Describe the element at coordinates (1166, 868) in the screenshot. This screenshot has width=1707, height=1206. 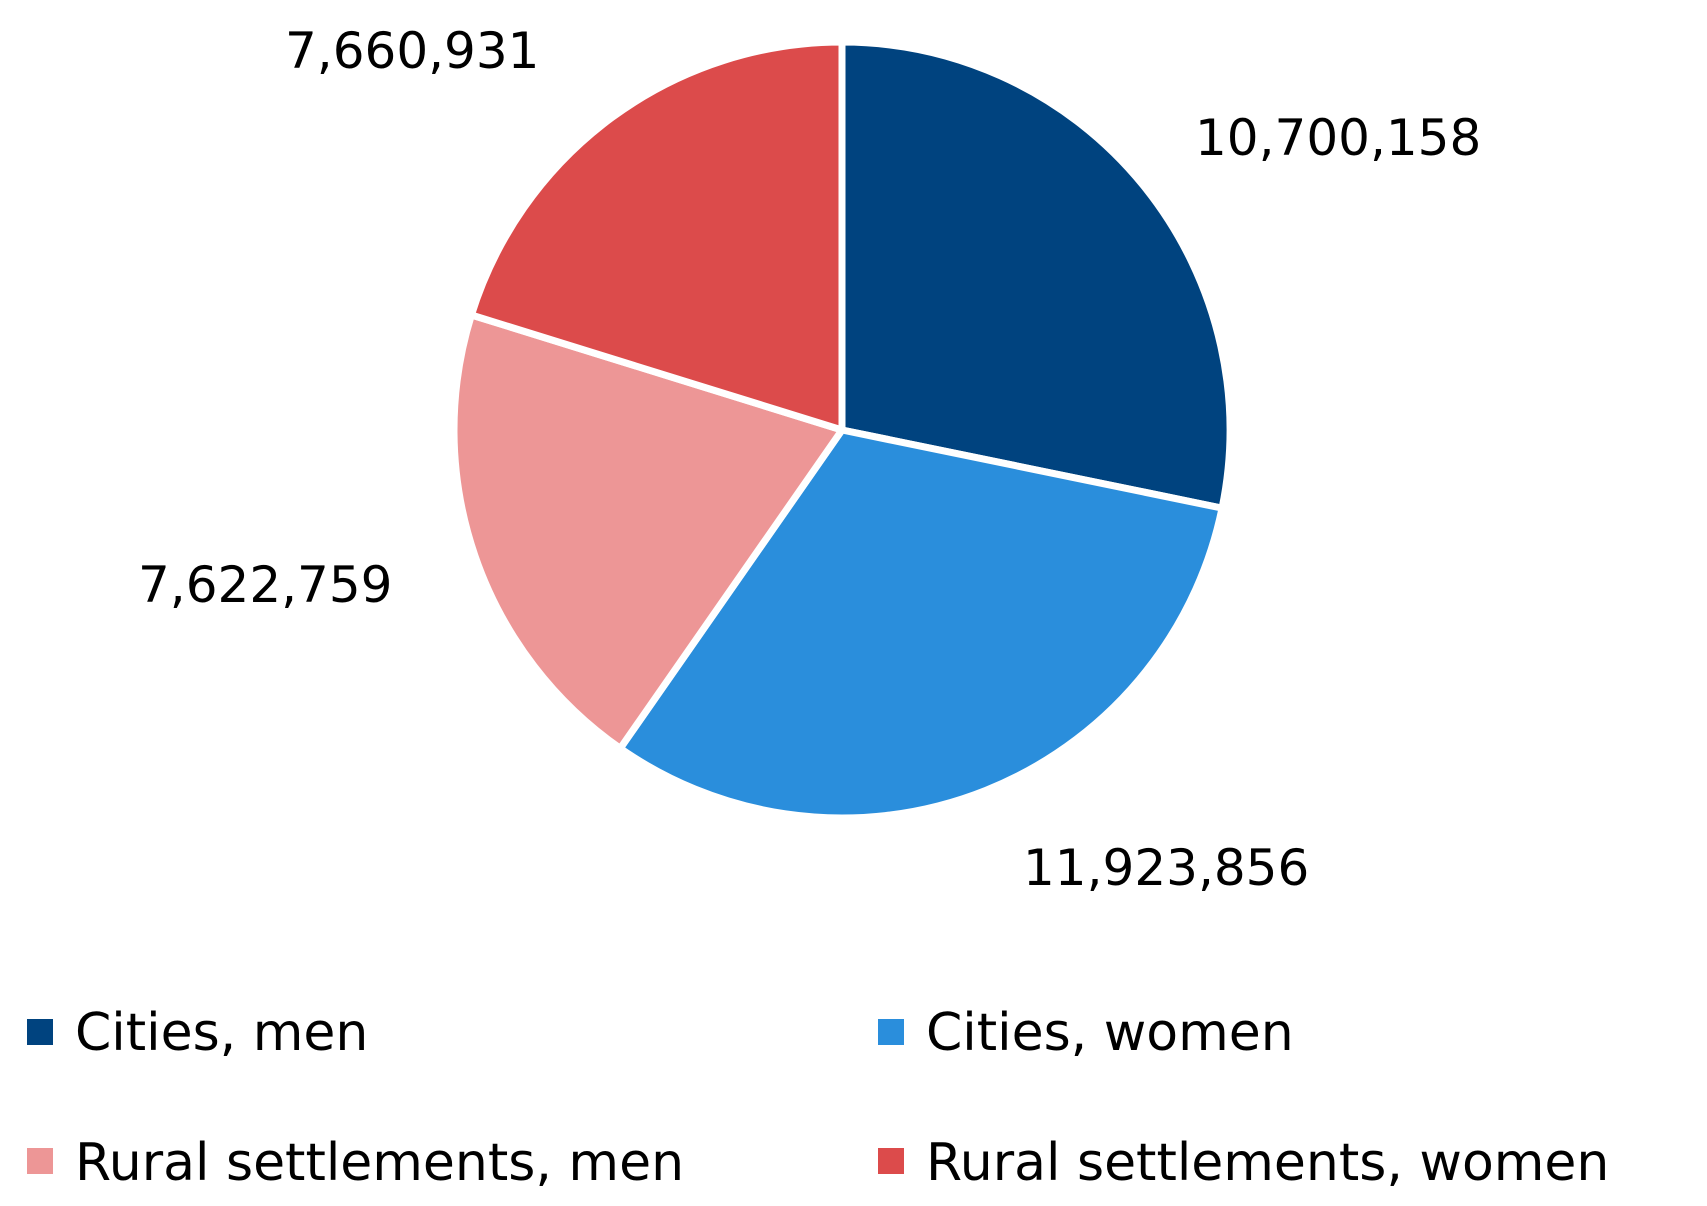
I see `data-label-cities-women: 11,923,856` at that location.